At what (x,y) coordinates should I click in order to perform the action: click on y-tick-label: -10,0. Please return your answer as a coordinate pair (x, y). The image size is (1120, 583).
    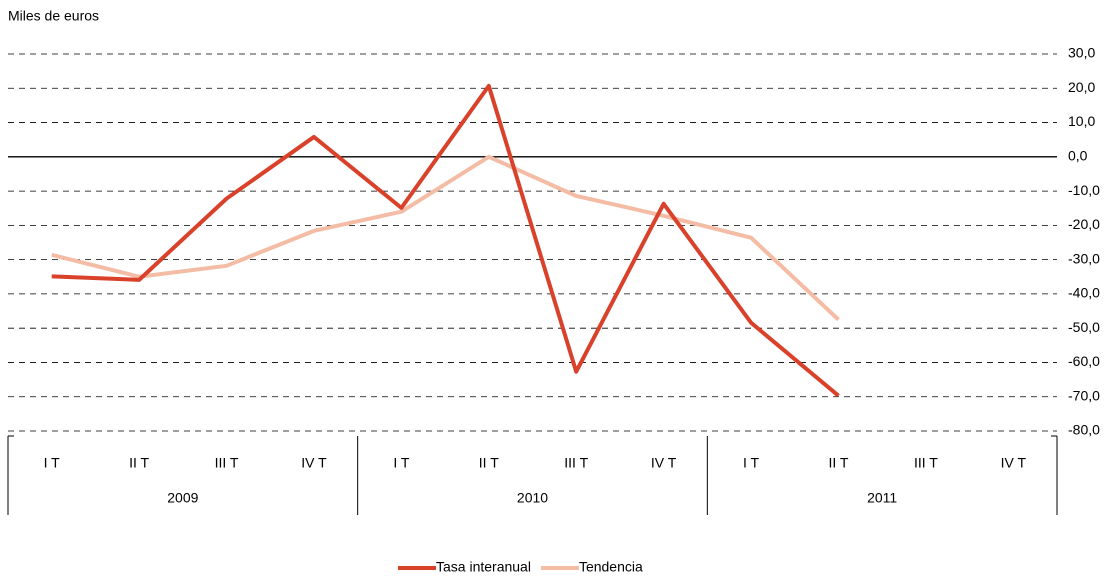
    Looking at the image, I should click on (1084, 190).